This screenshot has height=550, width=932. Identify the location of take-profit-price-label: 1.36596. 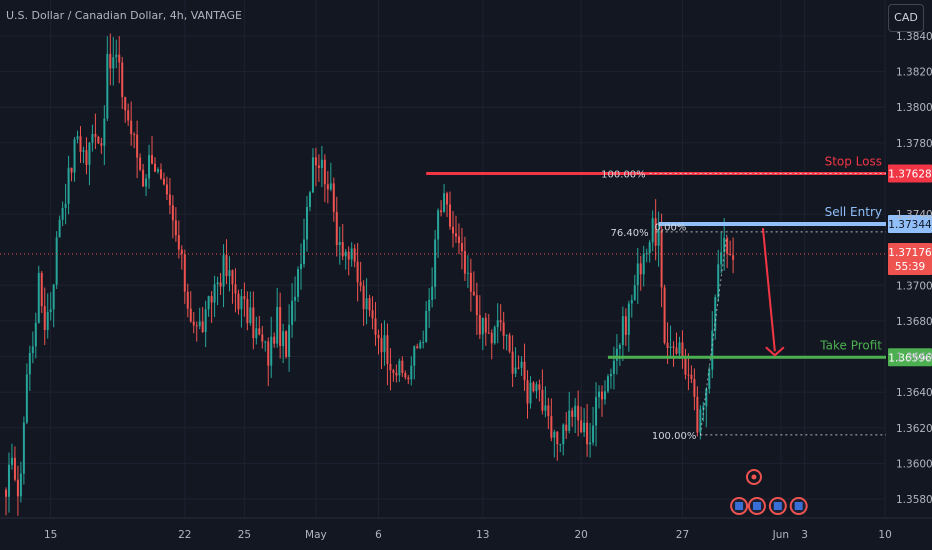
(910, 358).